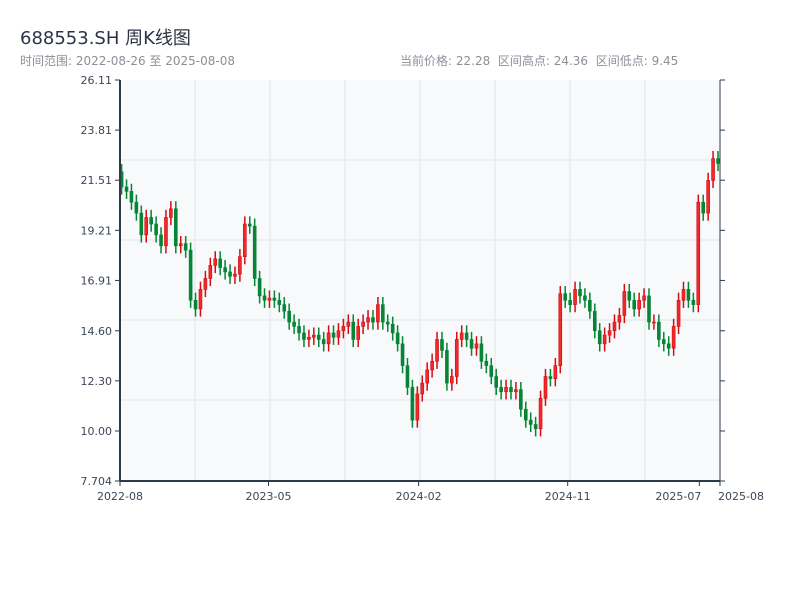  Describe the element at coordinates (105, 38) in the screenshot. I see `chart-title: 688553.SH 周K线图` at that location.